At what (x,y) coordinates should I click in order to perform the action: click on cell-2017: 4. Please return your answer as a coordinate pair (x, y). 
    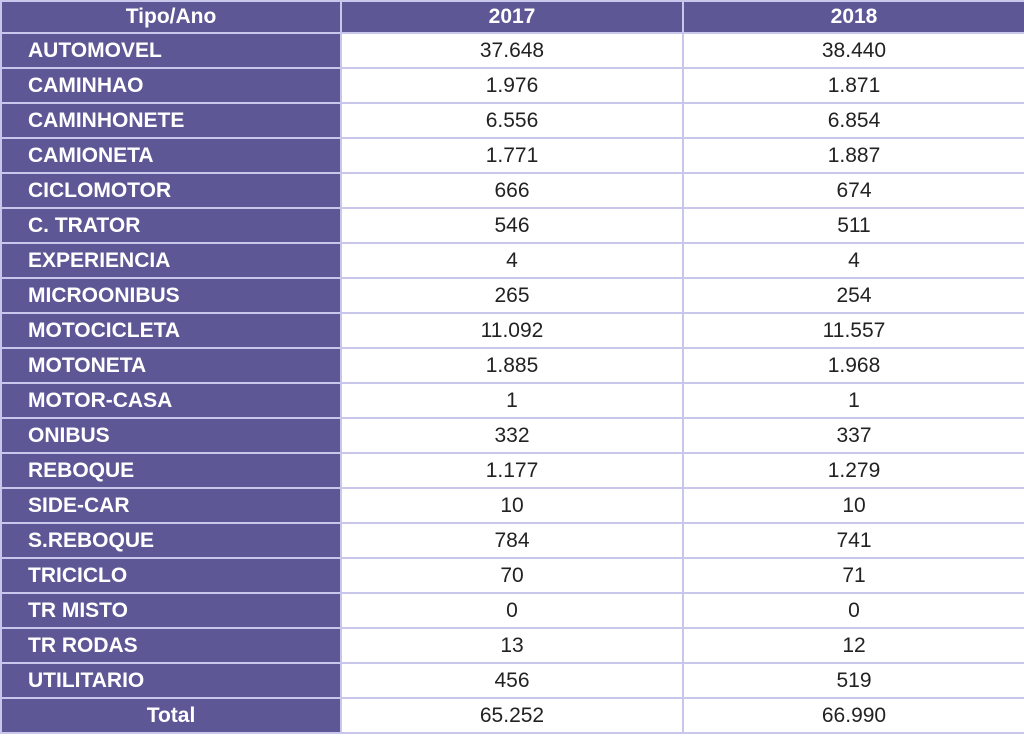
    Looking at the image, I should click on (512, 260).